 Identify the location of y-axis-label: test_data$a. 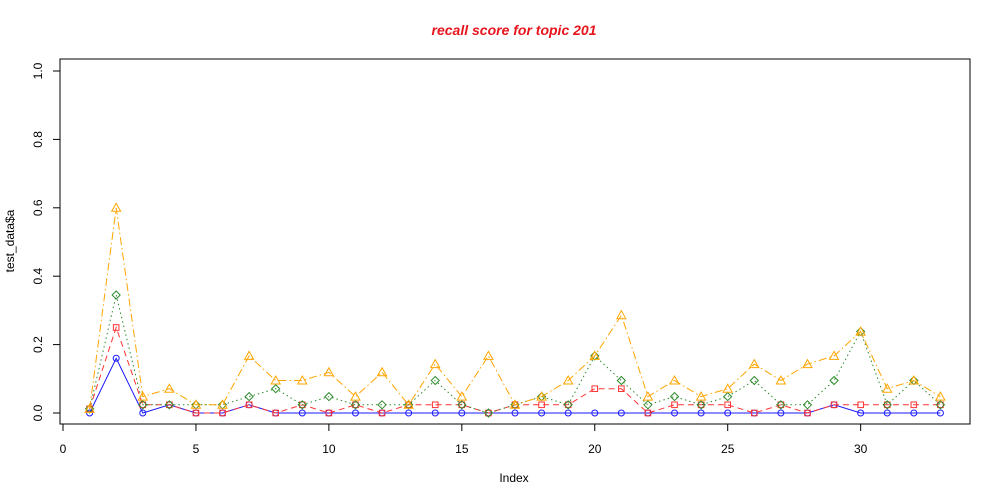
(10, 240).